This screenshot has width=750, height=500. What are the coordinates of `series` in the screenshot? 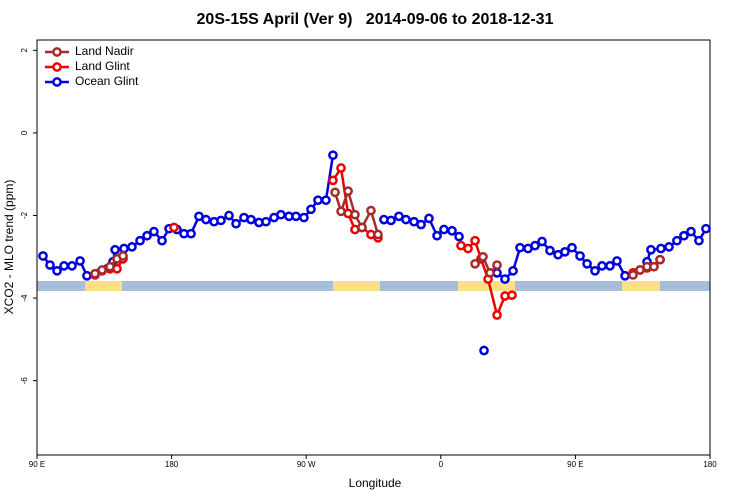 It's located at (377, 233).